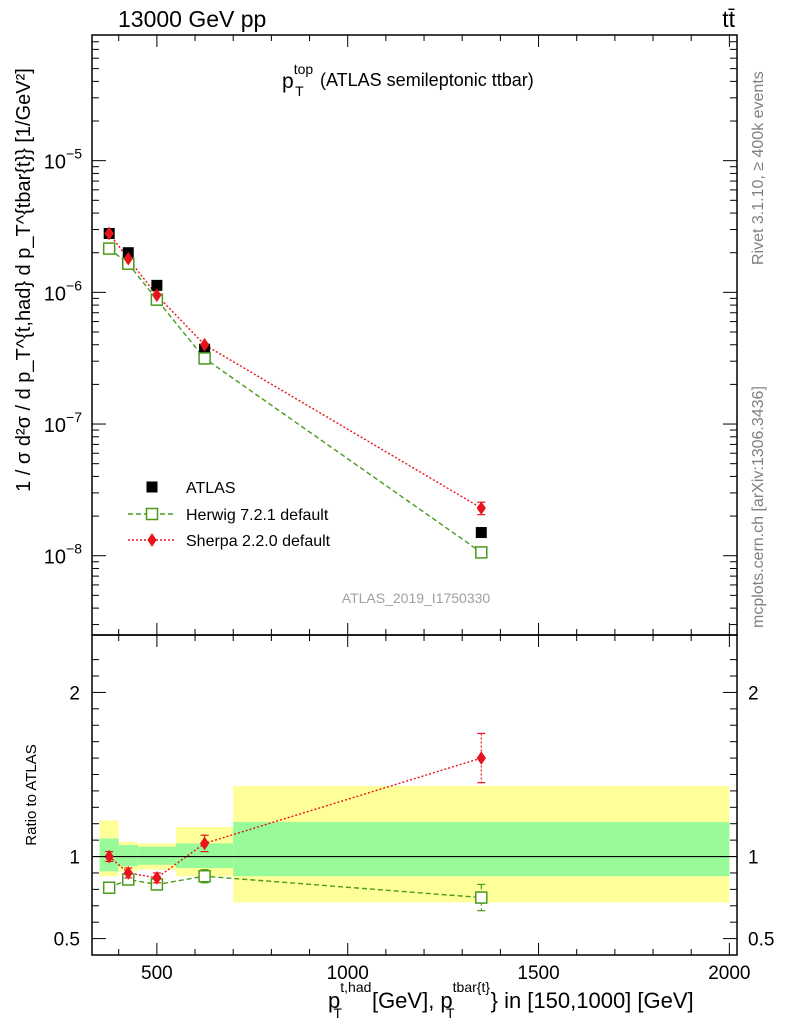  What do you see at coordinates (288, 81) in the screenshot?
I see `plot-title-main: p` at bounding box center [288, 81].